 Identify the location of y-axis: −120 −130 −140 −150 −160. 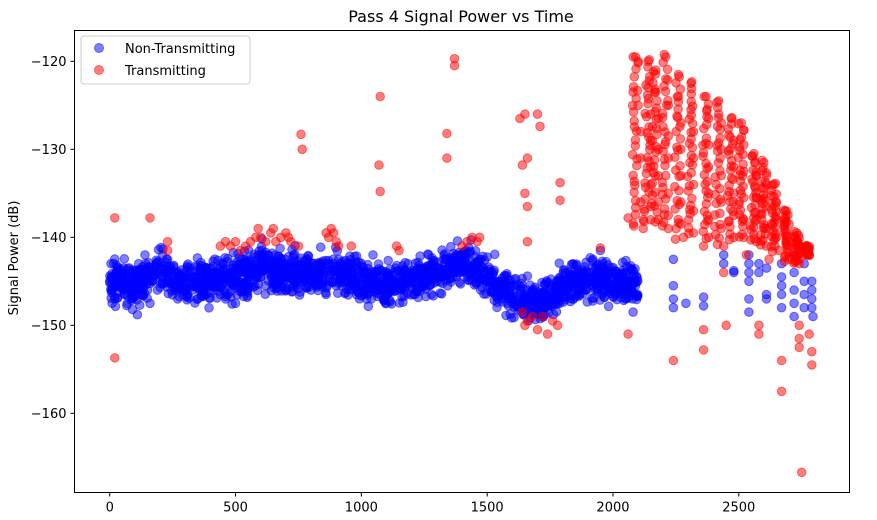
(53, 238).